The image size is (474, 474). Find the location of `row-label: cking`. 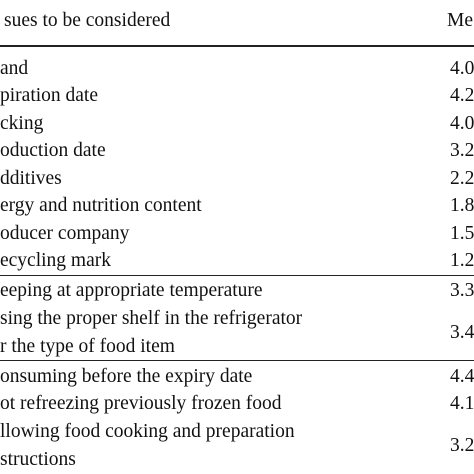

row-label: cking is located at coordinates (22, 123).